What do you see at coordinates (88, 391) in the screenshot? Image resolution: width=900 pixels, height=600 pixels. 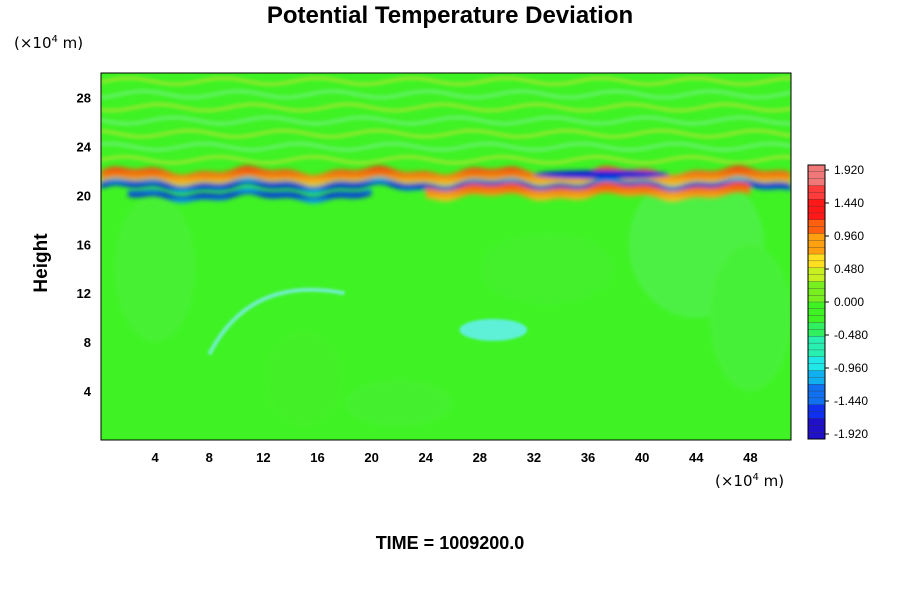 I see `y-tick-label: 4` at bounding box center [88, 391].